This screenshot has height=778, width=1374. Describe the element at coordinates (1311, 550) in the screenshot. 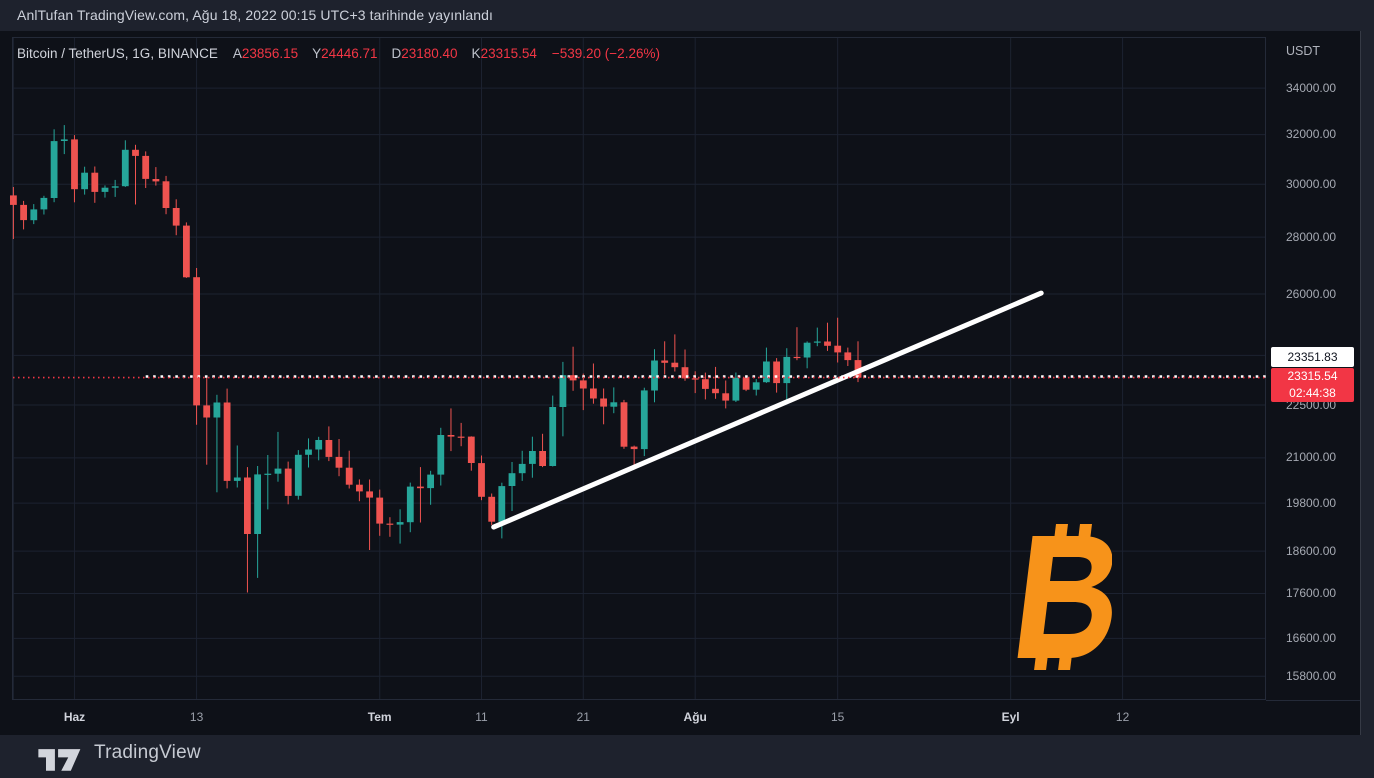

I see `price-tick-label: 18600.00` at that location.